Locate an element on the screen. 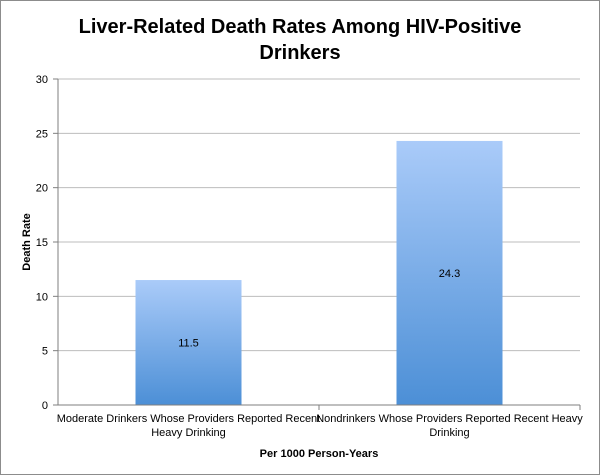 This screenshot has height=475, width=600. y-tick-label: 5 is located at coordinates (45, 352).